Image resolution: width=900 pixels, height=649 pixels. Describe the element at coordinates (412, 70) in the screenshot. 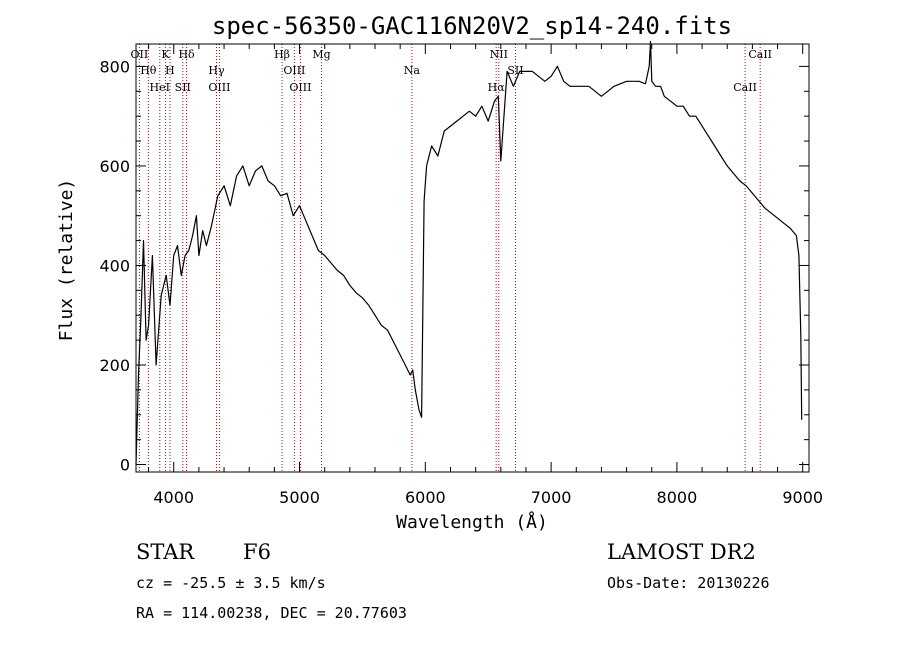

I see `marker-label-13: Na` at that location.